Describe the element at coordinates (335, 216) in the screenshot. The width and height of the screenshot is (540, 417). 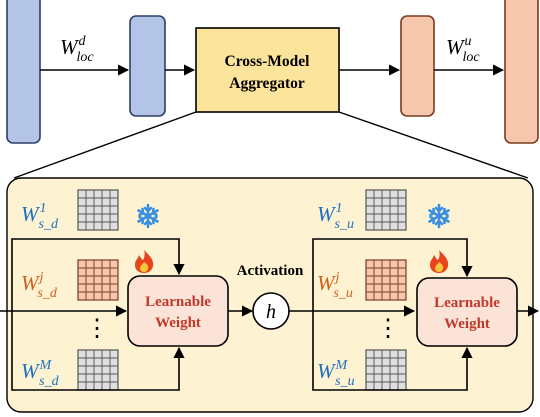
I see `weight-label-up-1: W1 s_u` at that location.